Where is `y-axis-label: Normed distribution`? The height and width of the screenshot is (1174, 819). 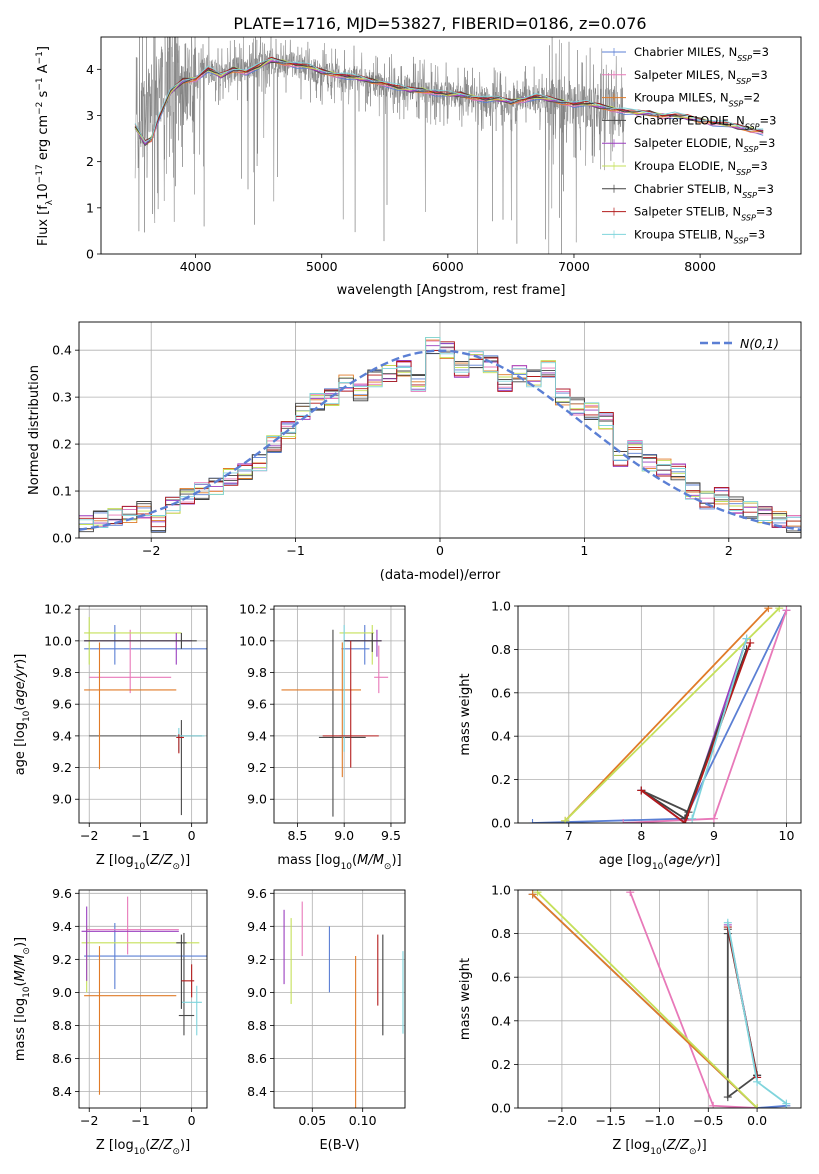 y-axis-label: Normed distribution is located at coordinates (34, 430).